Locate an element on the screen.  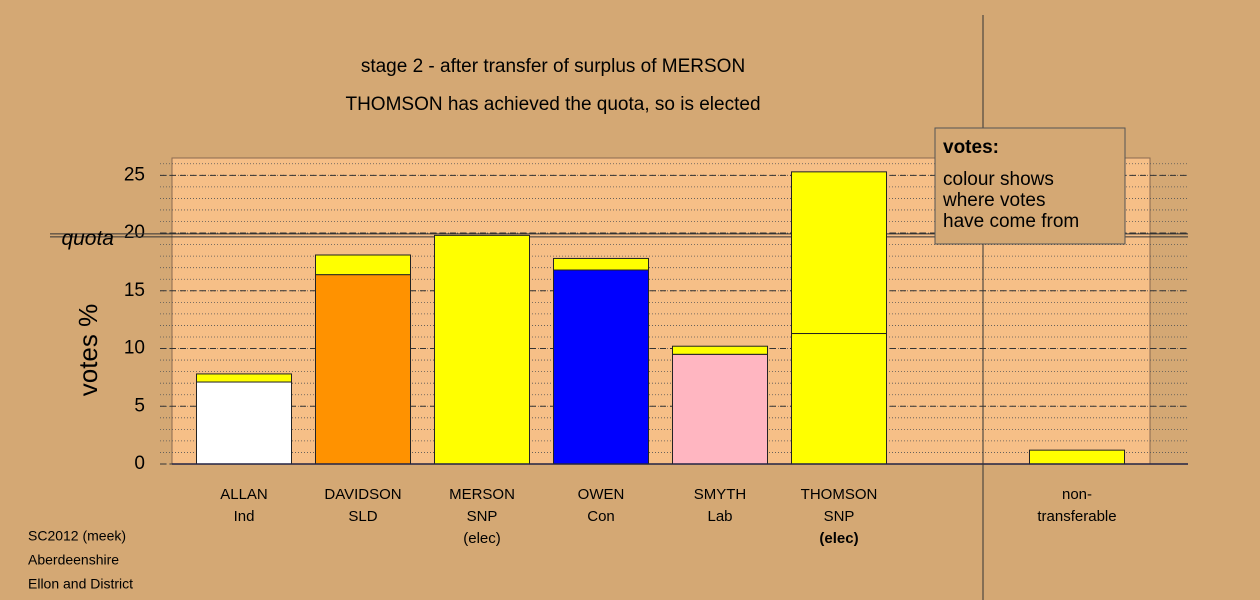
footnote-text: Aberdeenshire is located at coordinates (73, 560).